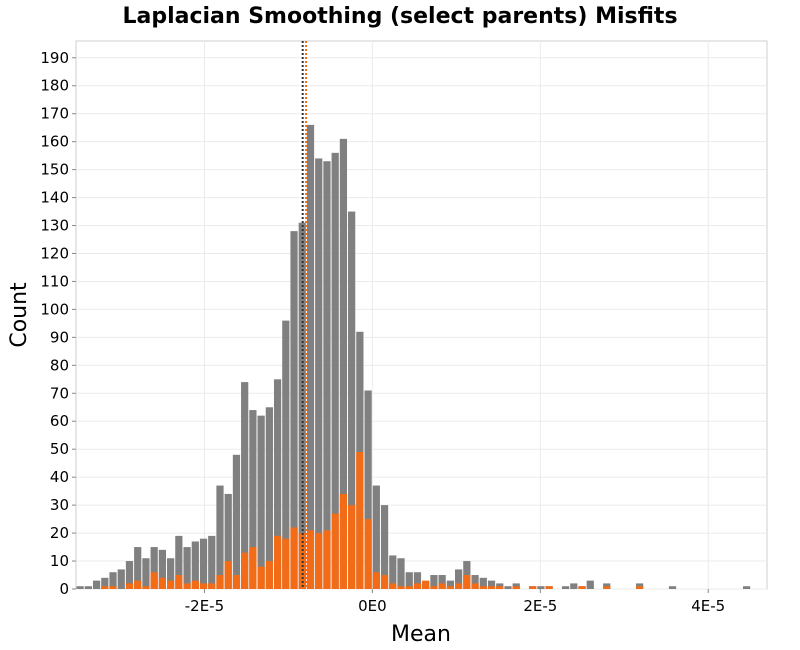  I want to click on y-tick-label: 90, so click(59, 337).